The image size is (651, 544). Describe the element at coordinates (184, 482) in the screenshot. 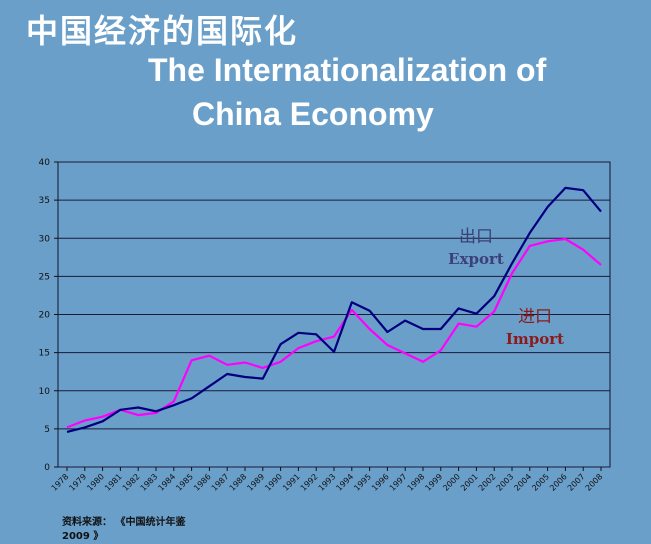

I see `x-tick-label: 1985` at that location.